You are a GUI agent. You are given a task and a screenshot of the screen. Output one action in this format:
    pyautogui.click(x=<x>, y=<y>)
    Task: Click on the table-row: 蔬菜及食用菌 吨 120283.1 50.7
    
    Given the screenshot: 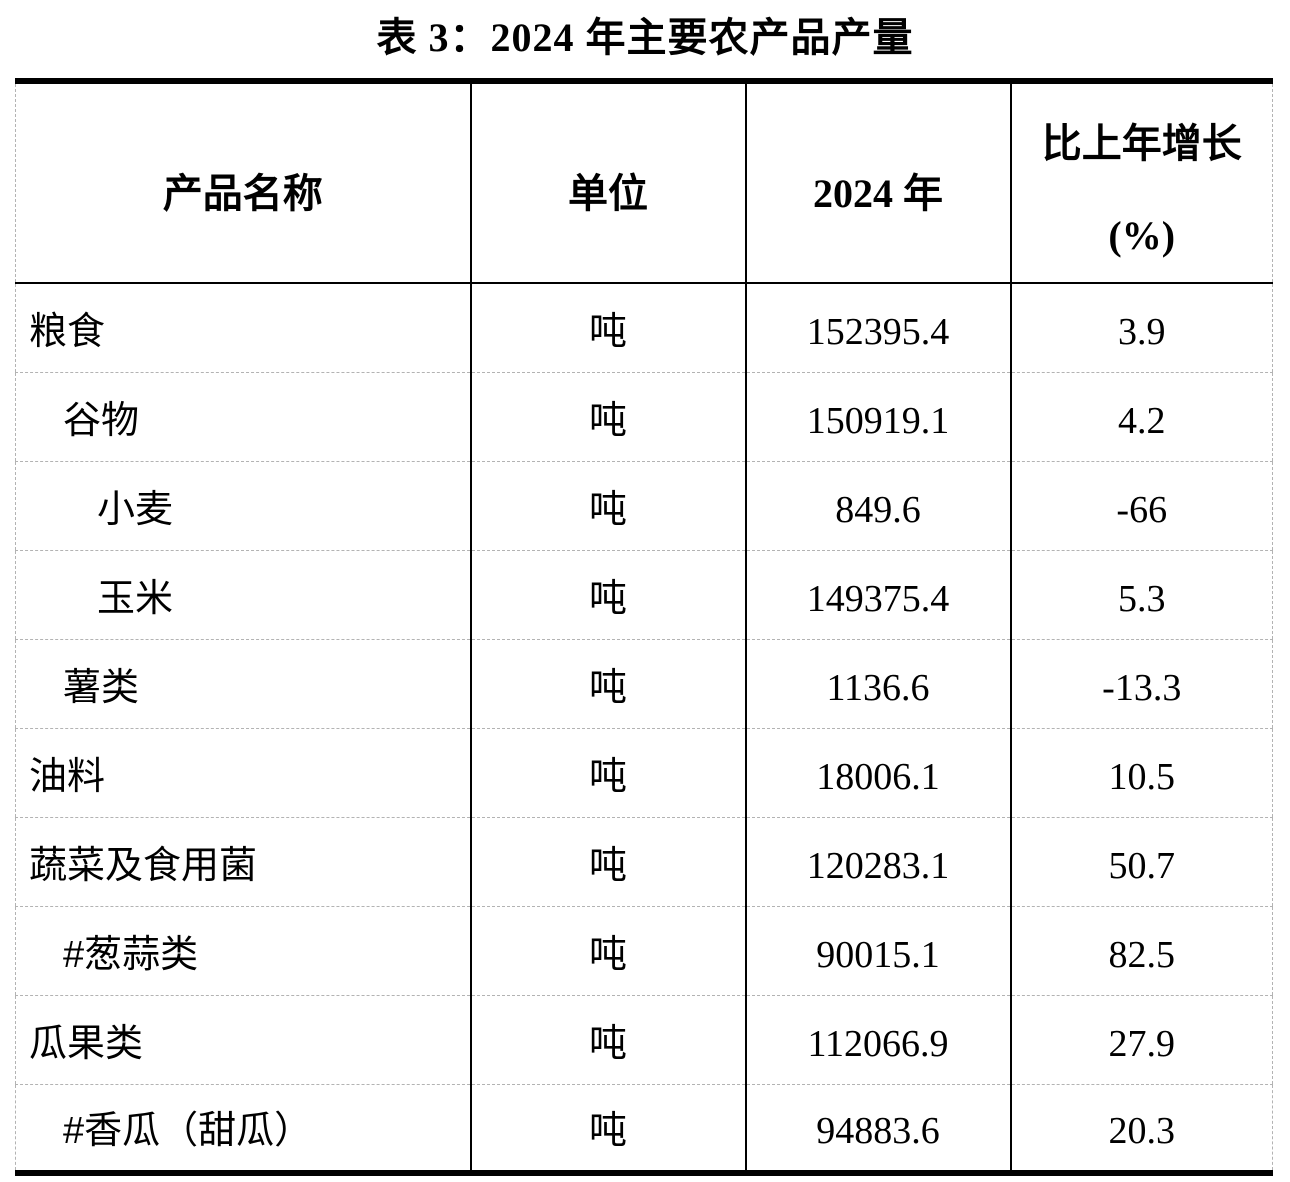 What is the action you would take?
    pyautogui.click(x=644, y=862)
    